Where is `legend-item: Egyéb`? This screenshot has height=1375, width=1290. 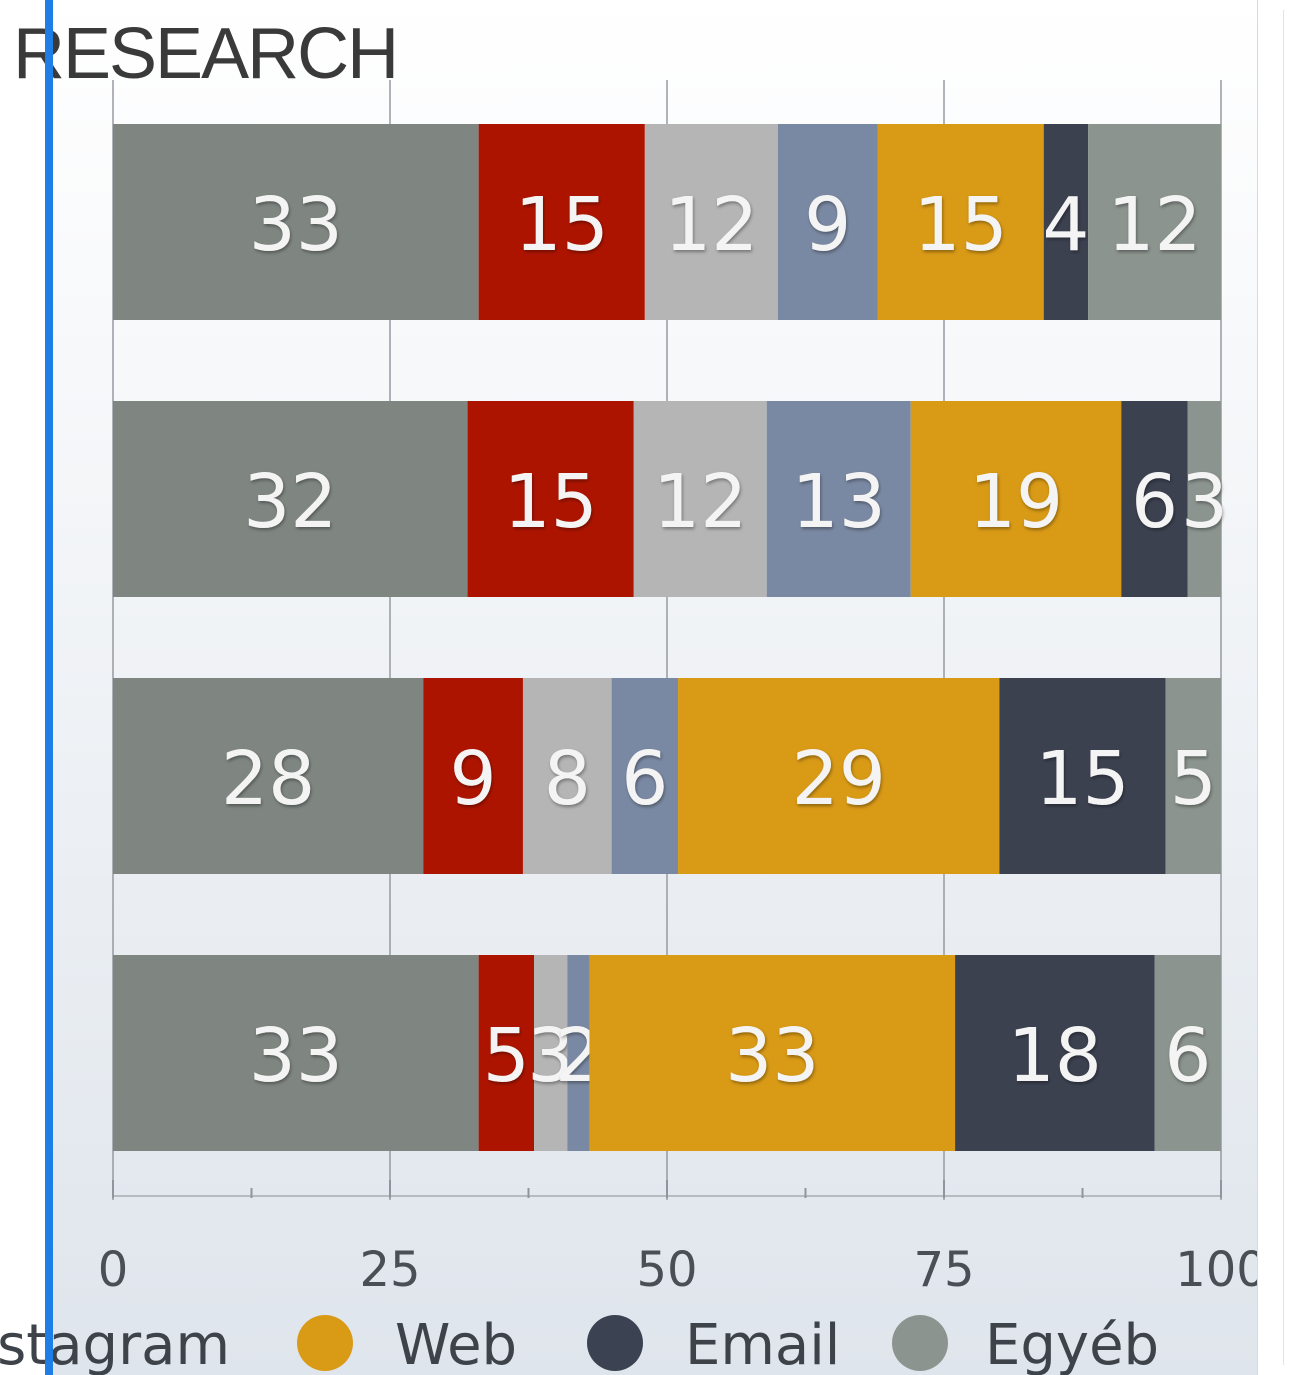 legend-item: Egyéb is located at coordinates (1025, 1344).